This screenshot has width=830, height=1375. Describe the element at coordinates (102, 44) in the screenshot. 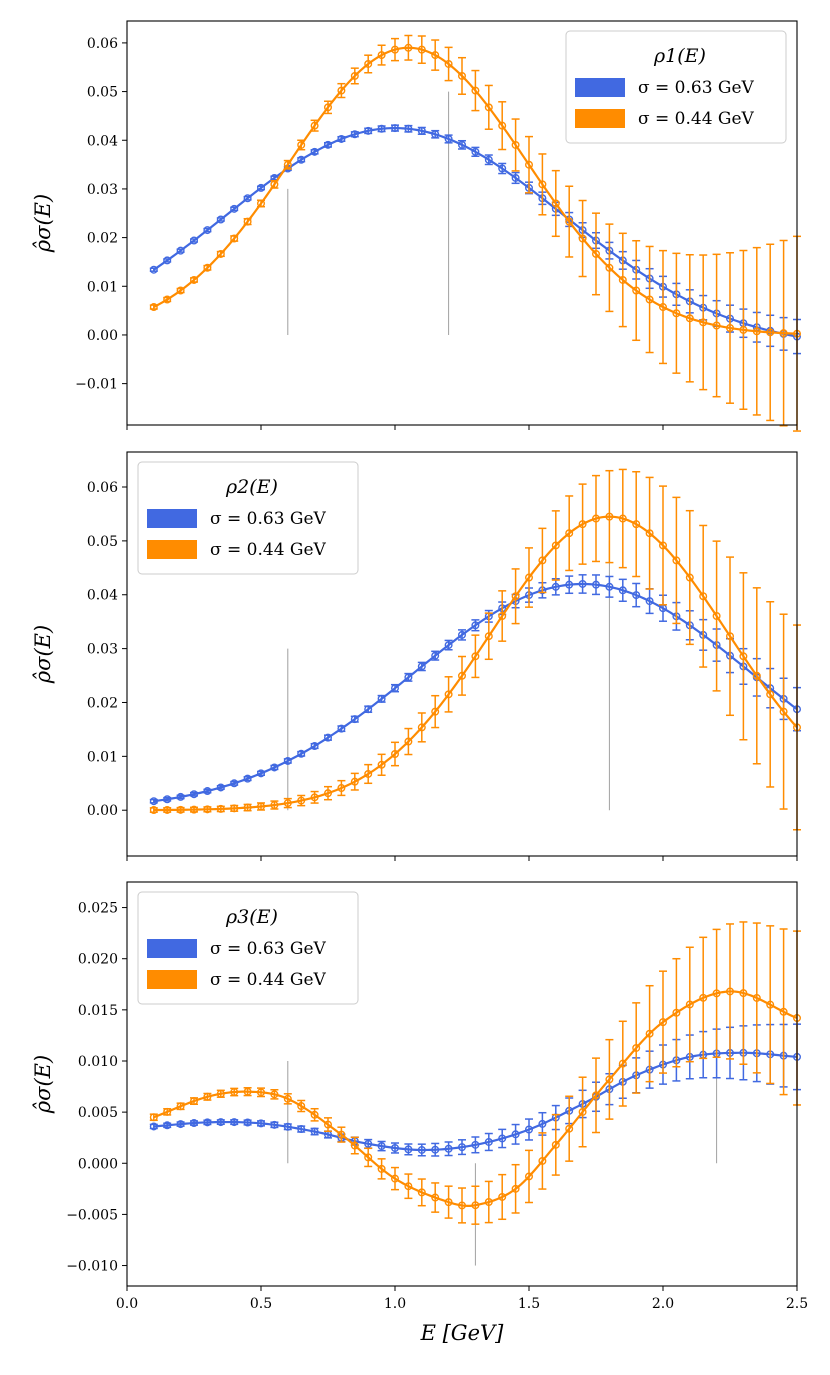

I see `y-tick-label: 0.06` at that location.